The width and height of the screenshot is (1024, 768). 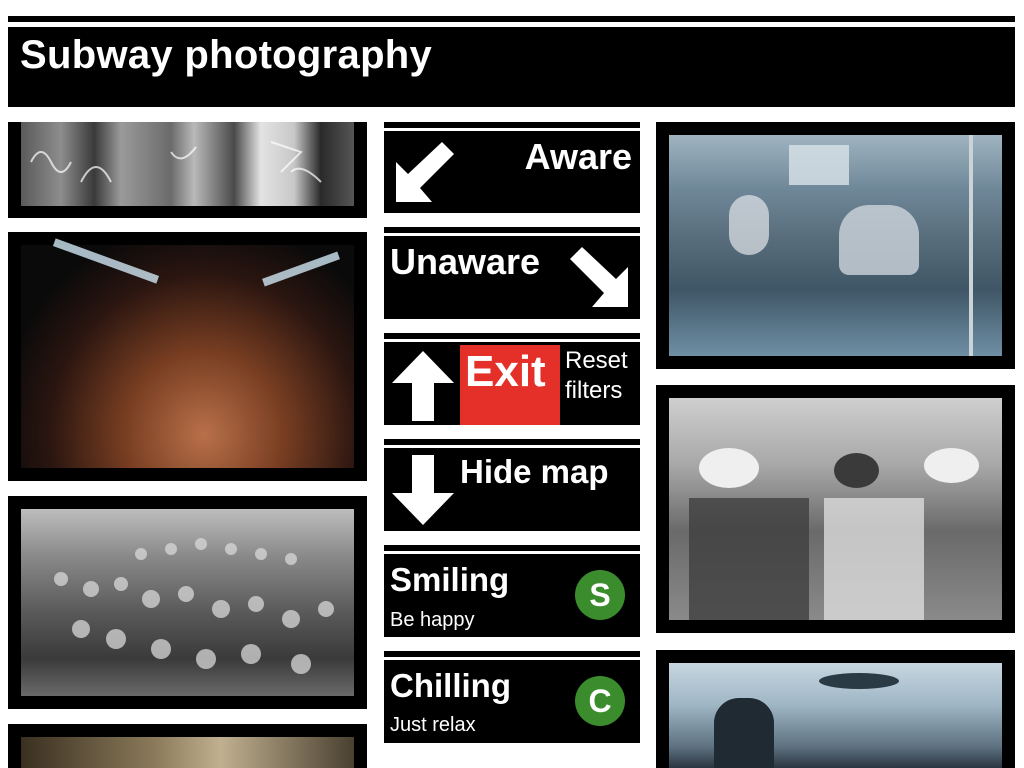 What do you see at coordinates (600, 701) in the screenshot?
I see `chilling-badge-icon: C` at bounding box center [600, 701].